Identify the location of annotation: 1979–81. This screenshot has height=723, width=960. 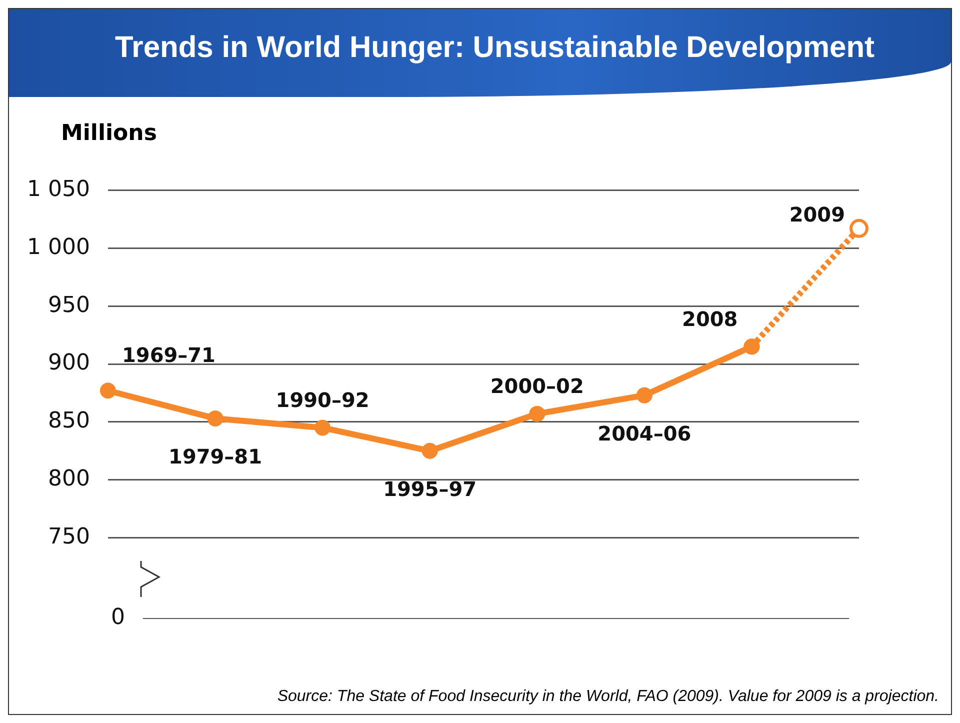
(215, 456).